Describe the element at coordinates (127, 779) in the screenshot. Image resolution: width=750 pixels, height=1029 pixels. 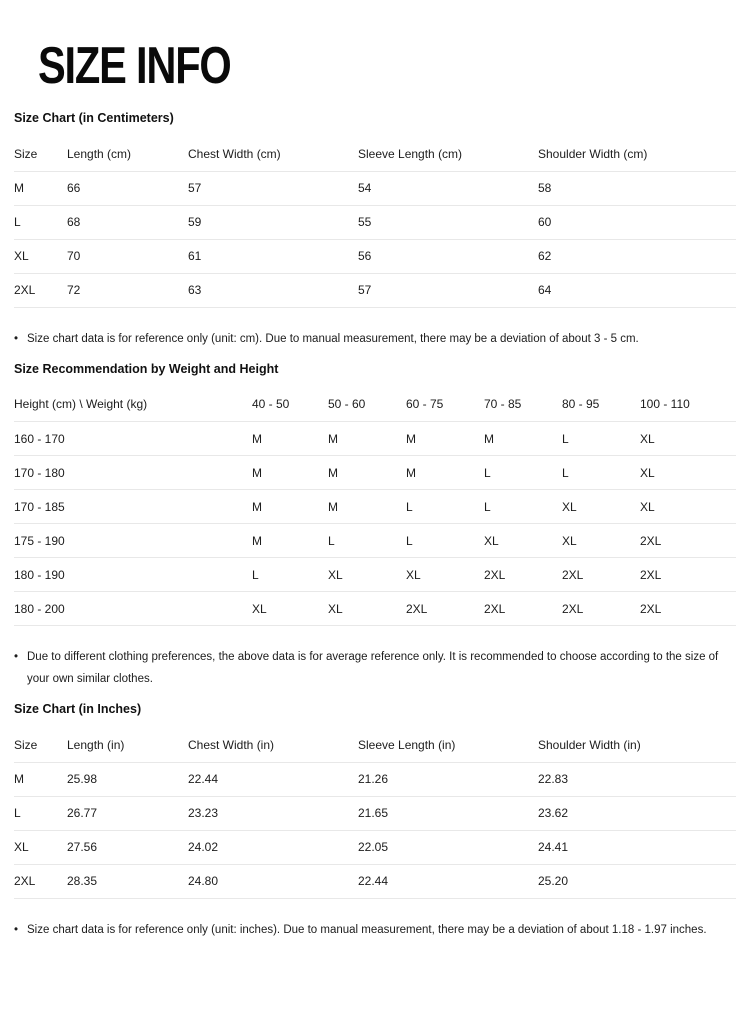
I see `table-cell: 25.98` at that location.